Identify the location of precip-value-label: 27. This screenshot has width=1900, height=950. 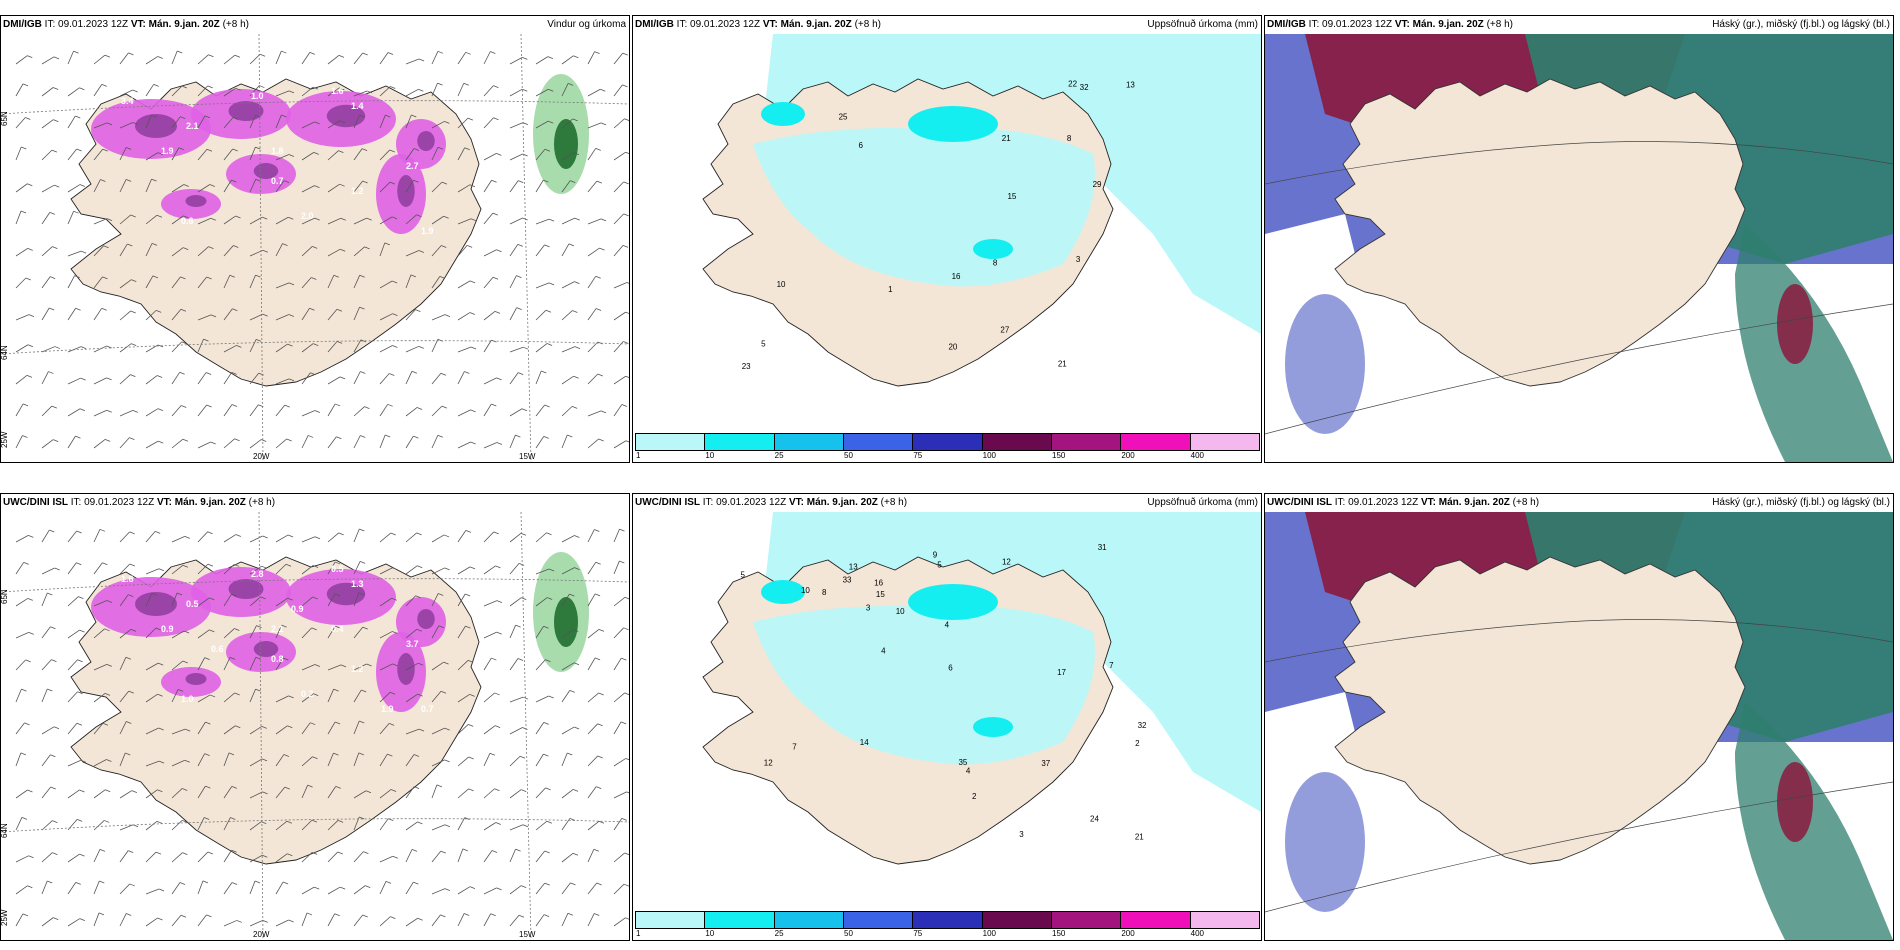
(1004, 330).